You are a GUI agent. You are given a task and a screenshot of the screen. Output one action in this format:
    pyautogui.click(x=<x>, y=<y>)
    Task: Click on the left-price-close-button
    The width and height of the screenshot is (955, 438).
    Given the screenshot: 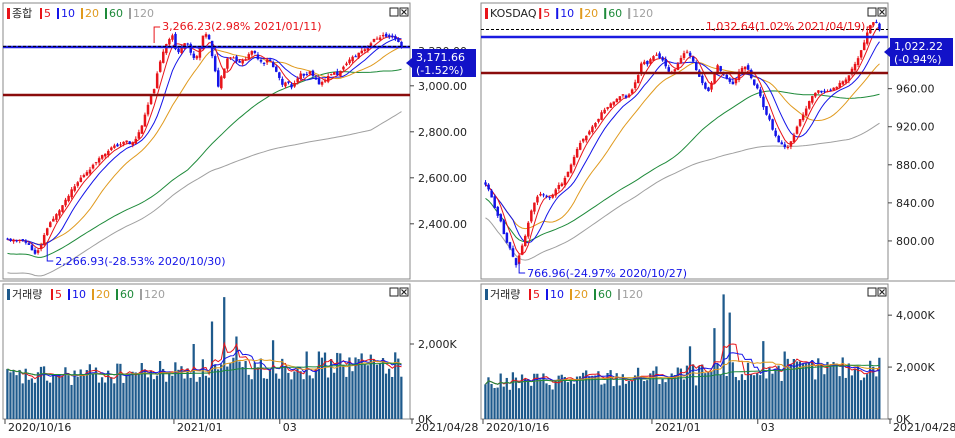 What is the action you would take?
    pyautogui.click(x=404, y=12)
    